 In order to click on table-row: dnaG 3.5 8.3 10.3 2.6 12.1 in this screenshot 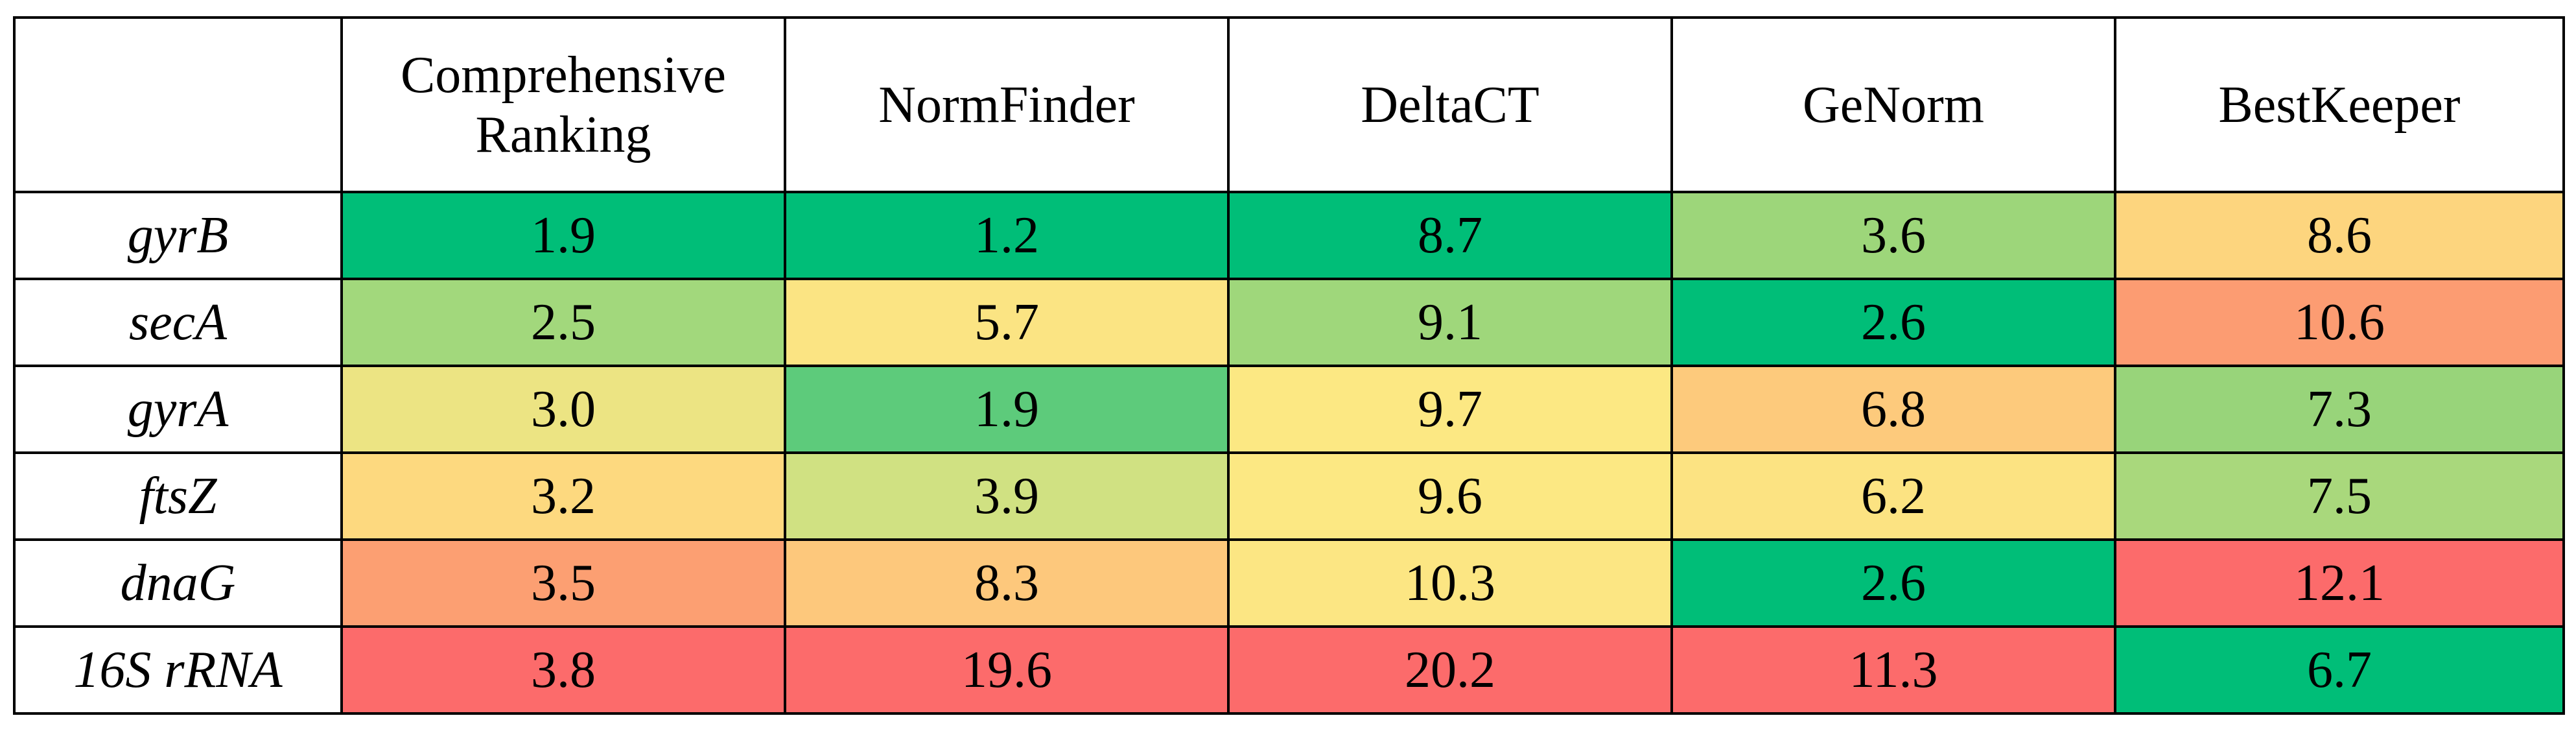, I will do `click(1289, 583)`.